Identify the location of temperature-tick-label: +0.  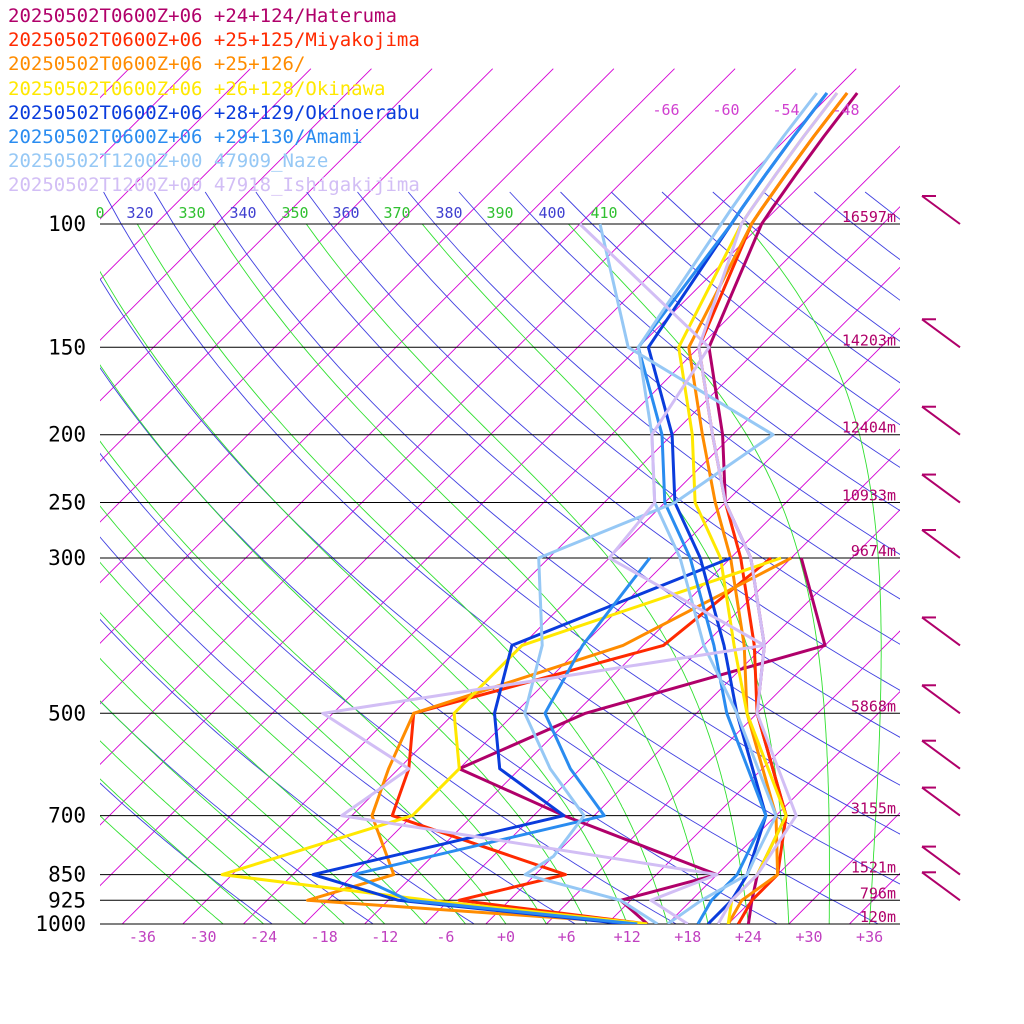
(506, 937).